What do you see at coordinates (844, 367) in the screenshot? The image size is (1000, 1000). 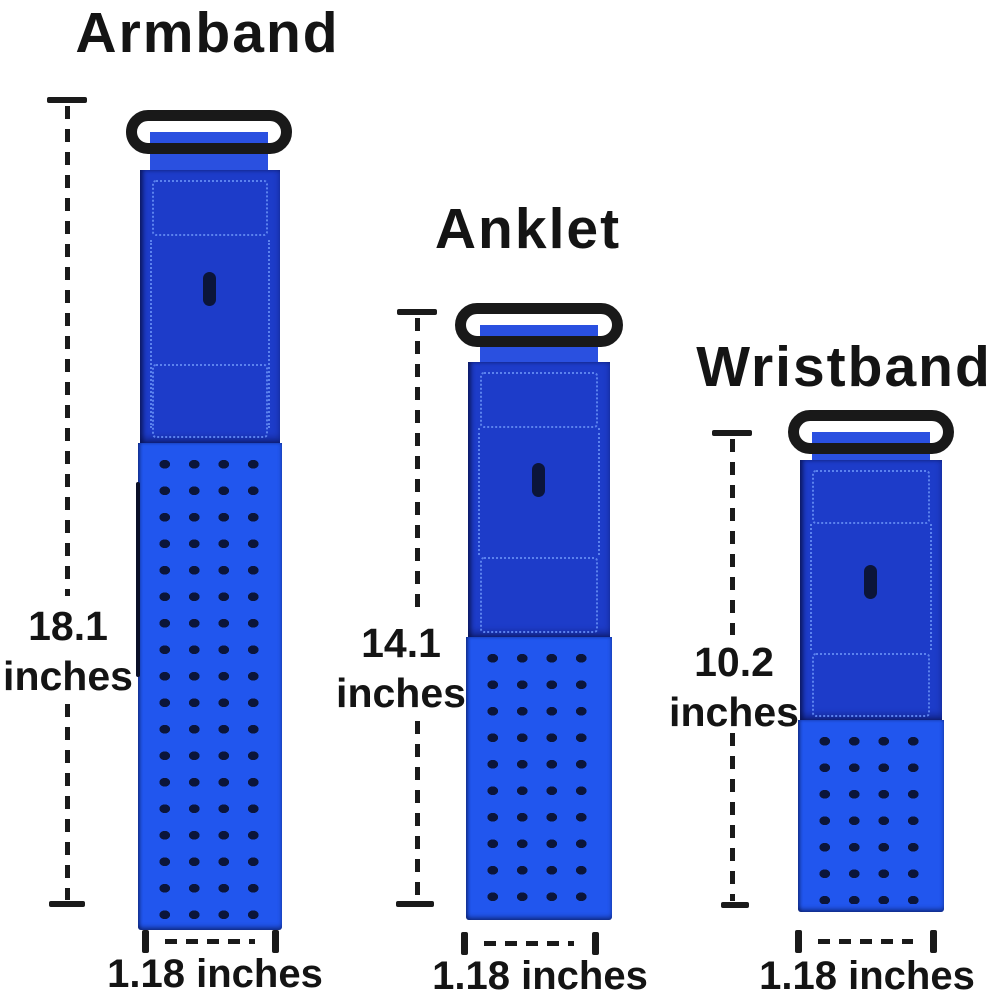 I see `band-title-wristband: Wristband` at bounding box center [844, 367].